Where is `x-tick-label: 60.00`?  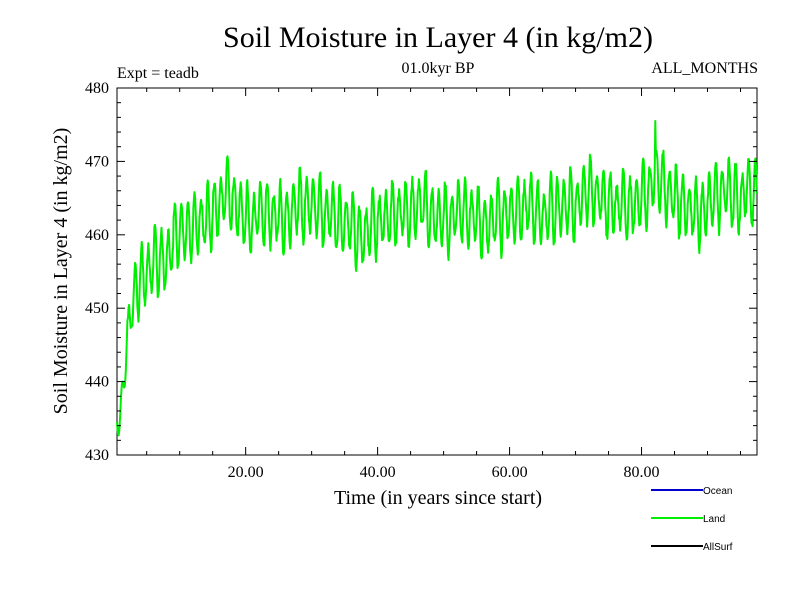 x-tick-label: 60.00 is located at coordinates (510, 472).